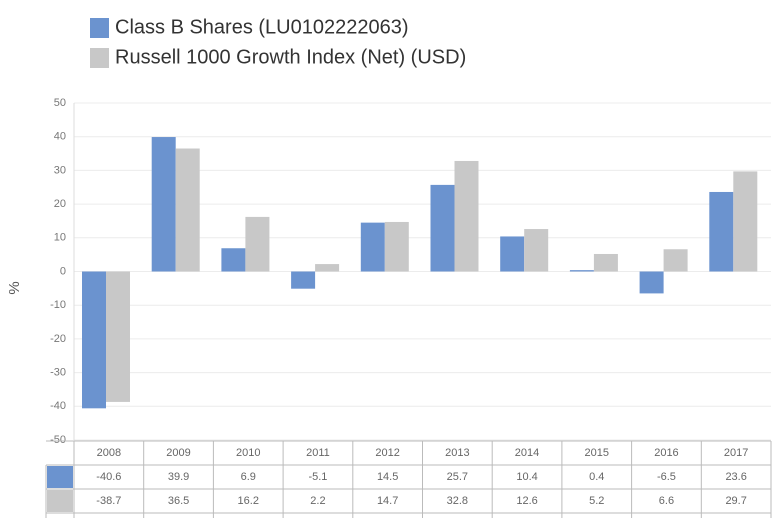 The image size is (772, 518). What do you see at coordinates (317, 501) in the screenshot?
I see `table-value: 2.2` at bounding box center [317, 501].